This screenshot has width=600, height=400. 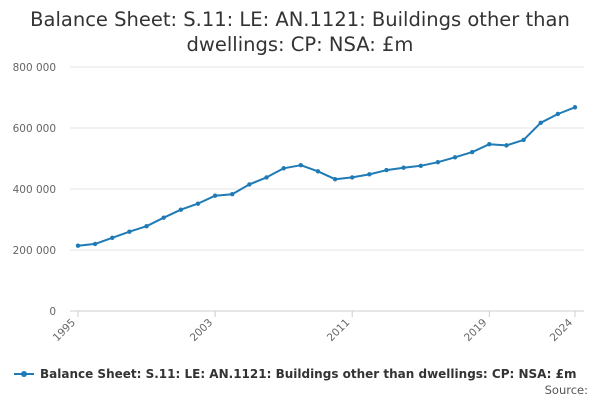 I want to click on y-tick-label: 0, so click(x=52, y=312).